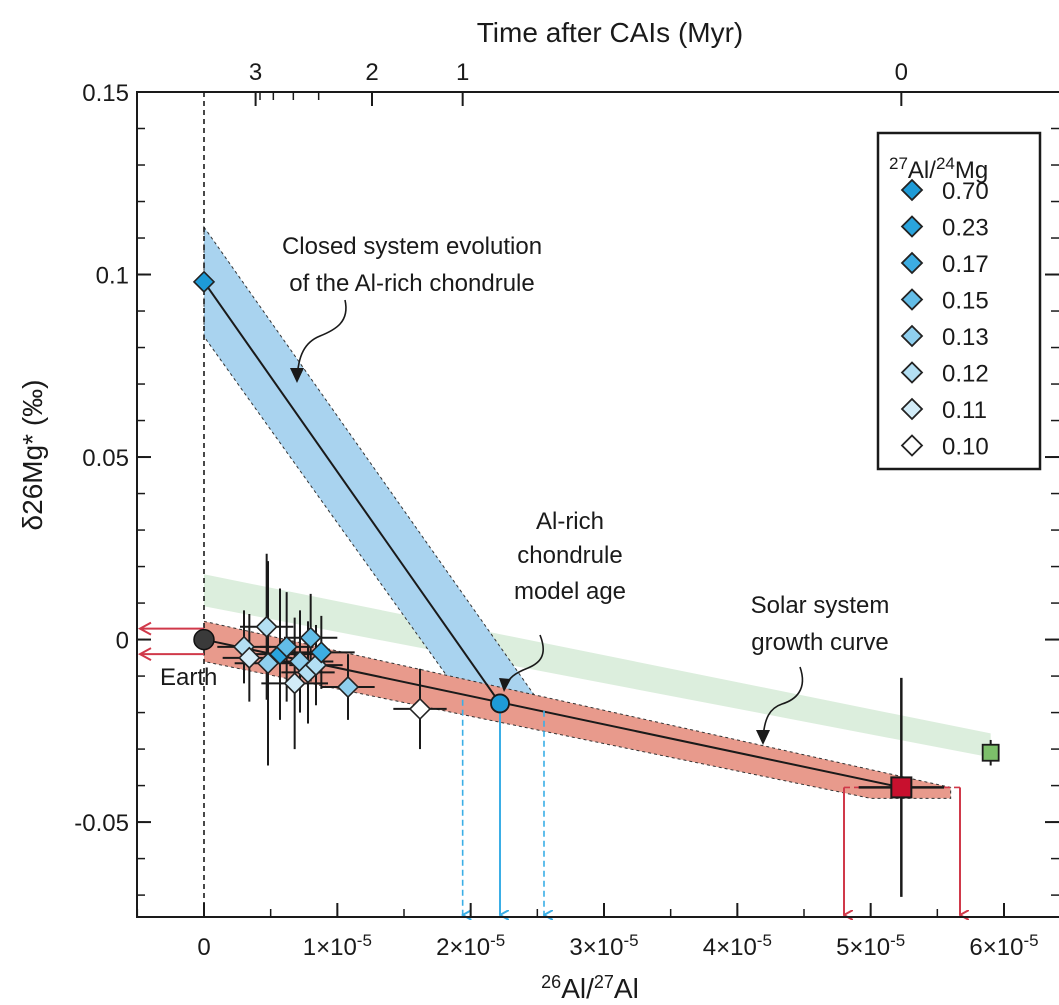 Image resolution: width=1059 pixels, height=1005 pixels. Describe the element at coordinates (122, 641) in the screenshot. I see `y-tick-label: 0` at that location.